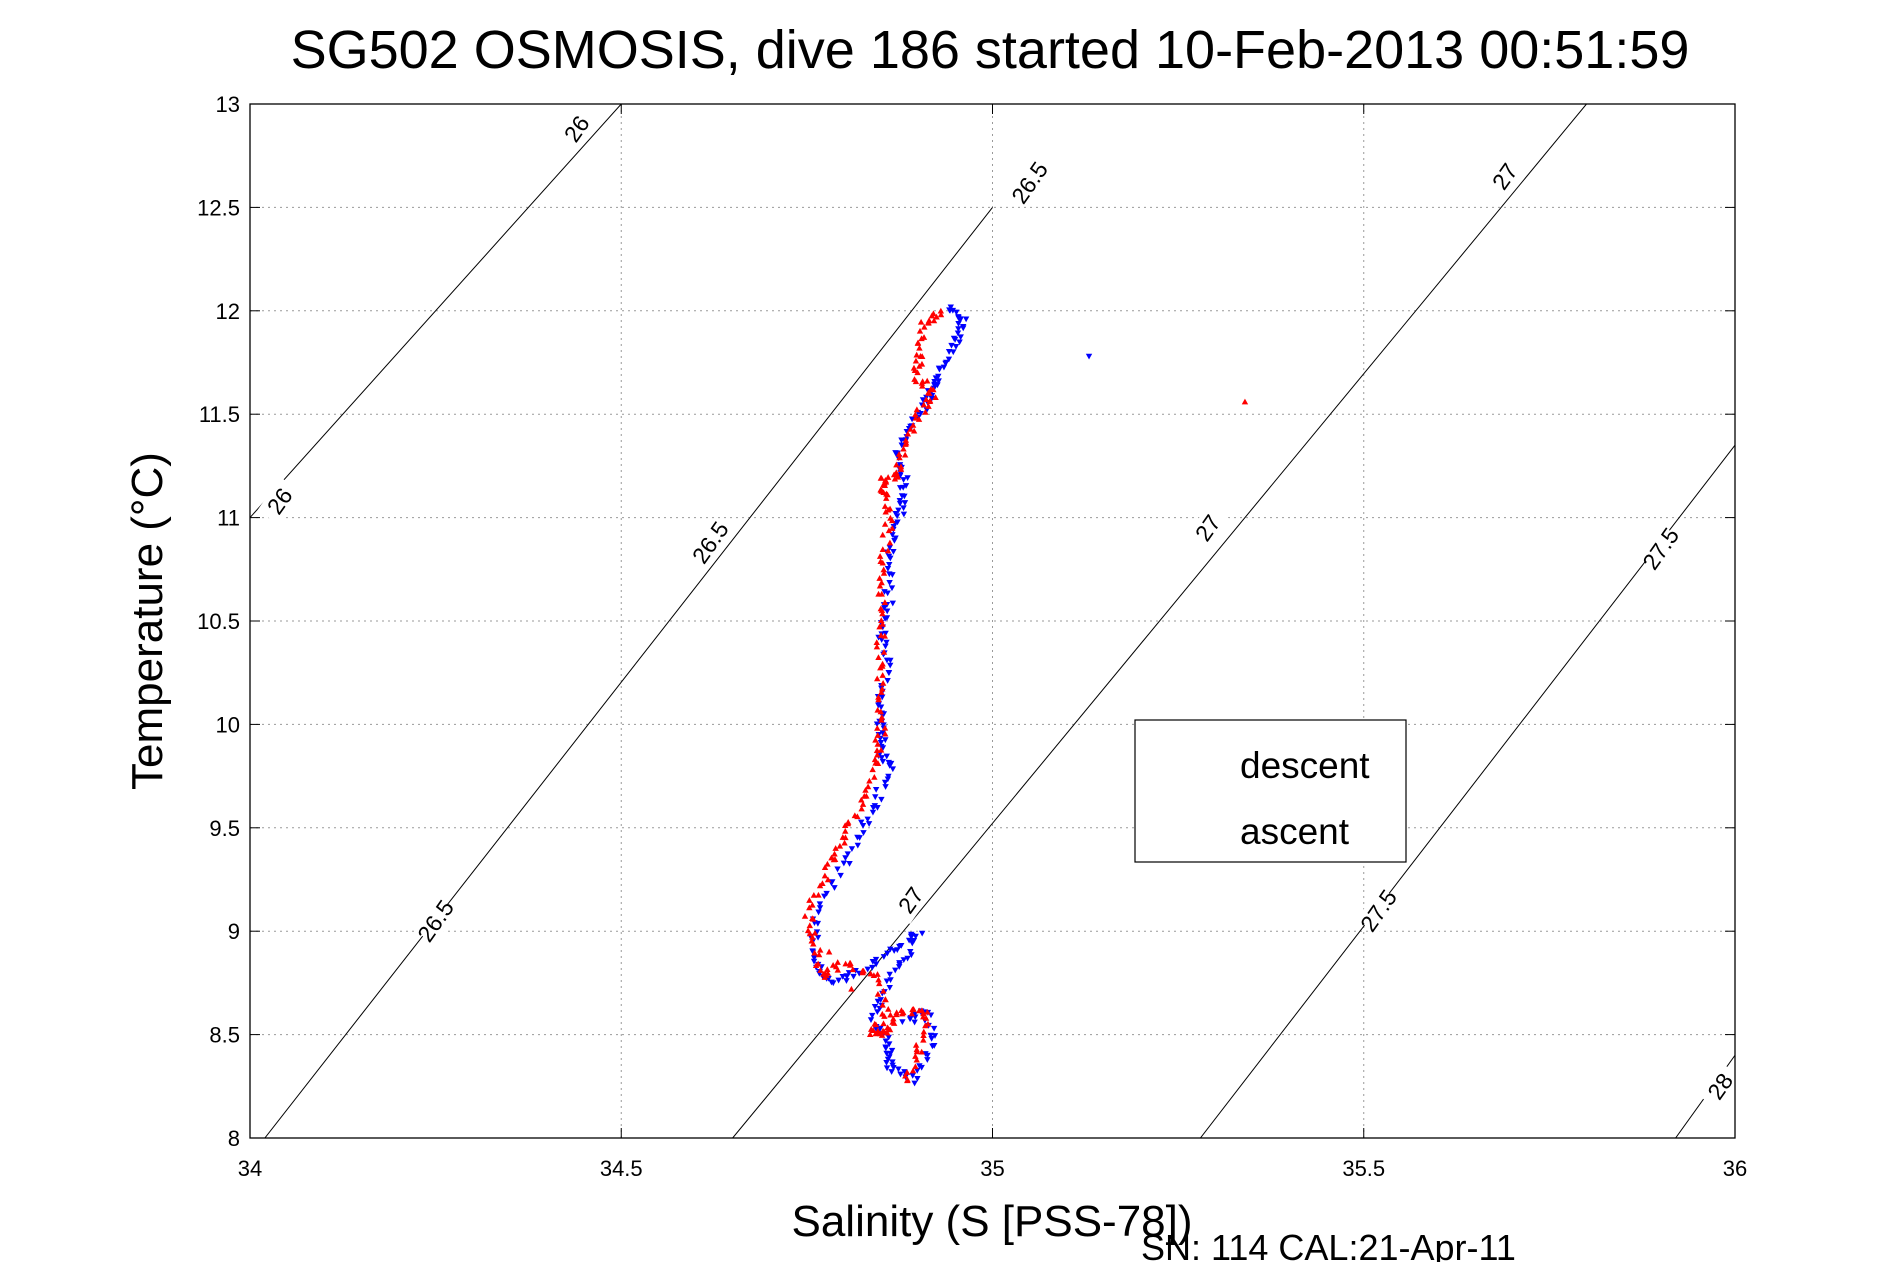 This screenshot has height=1262, width=1891. Describe the element at coordinates (1660, 549) in the screenshot. I see `contour-label: 27.5` at that location.